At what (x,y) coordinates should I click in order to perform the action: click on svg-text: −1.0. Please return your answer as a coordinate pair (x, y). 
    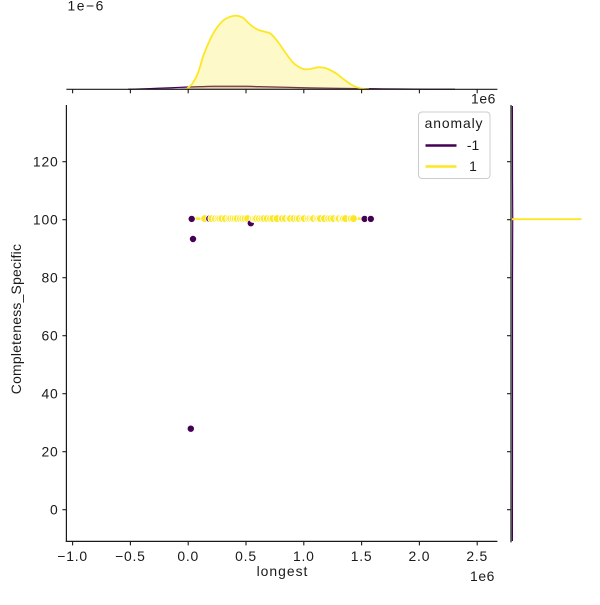
    Looking at the image, I should click on (72, 556).